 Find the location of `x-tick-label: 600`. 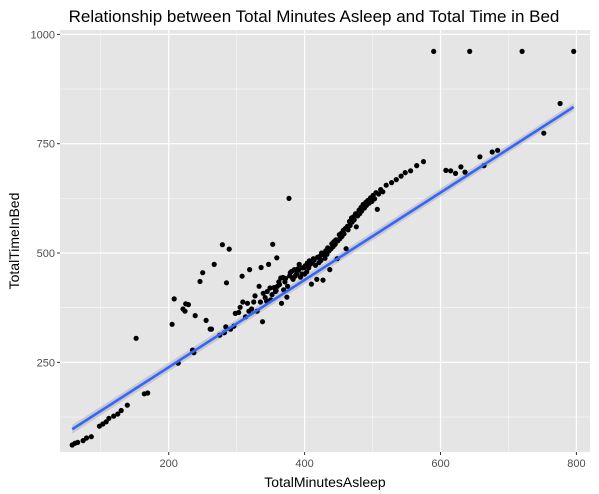

x-tick-label: 600 is located at coordinates (440, 464).